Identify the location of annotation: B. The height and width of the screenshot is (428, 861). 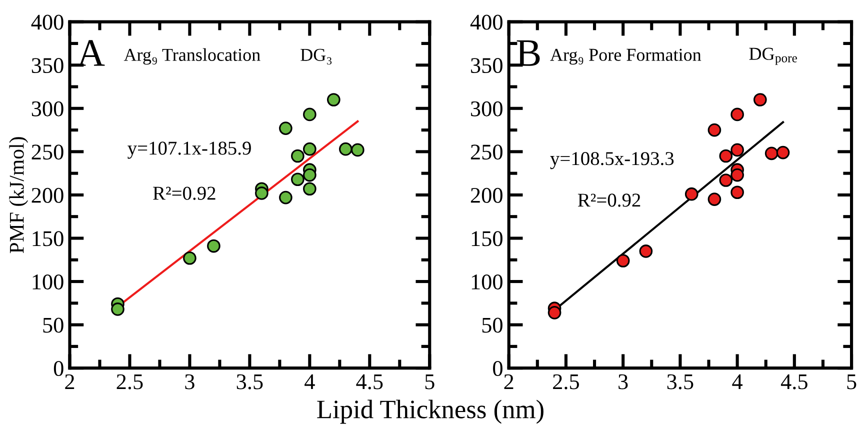
(528, 53).